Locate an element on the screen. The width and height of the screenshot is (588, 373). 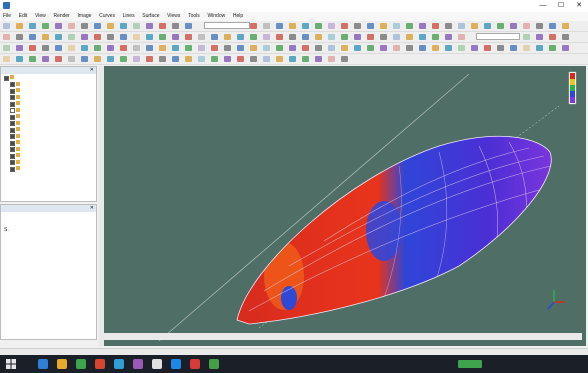
menu-curves: Curves is located at coordinates (107, 16).